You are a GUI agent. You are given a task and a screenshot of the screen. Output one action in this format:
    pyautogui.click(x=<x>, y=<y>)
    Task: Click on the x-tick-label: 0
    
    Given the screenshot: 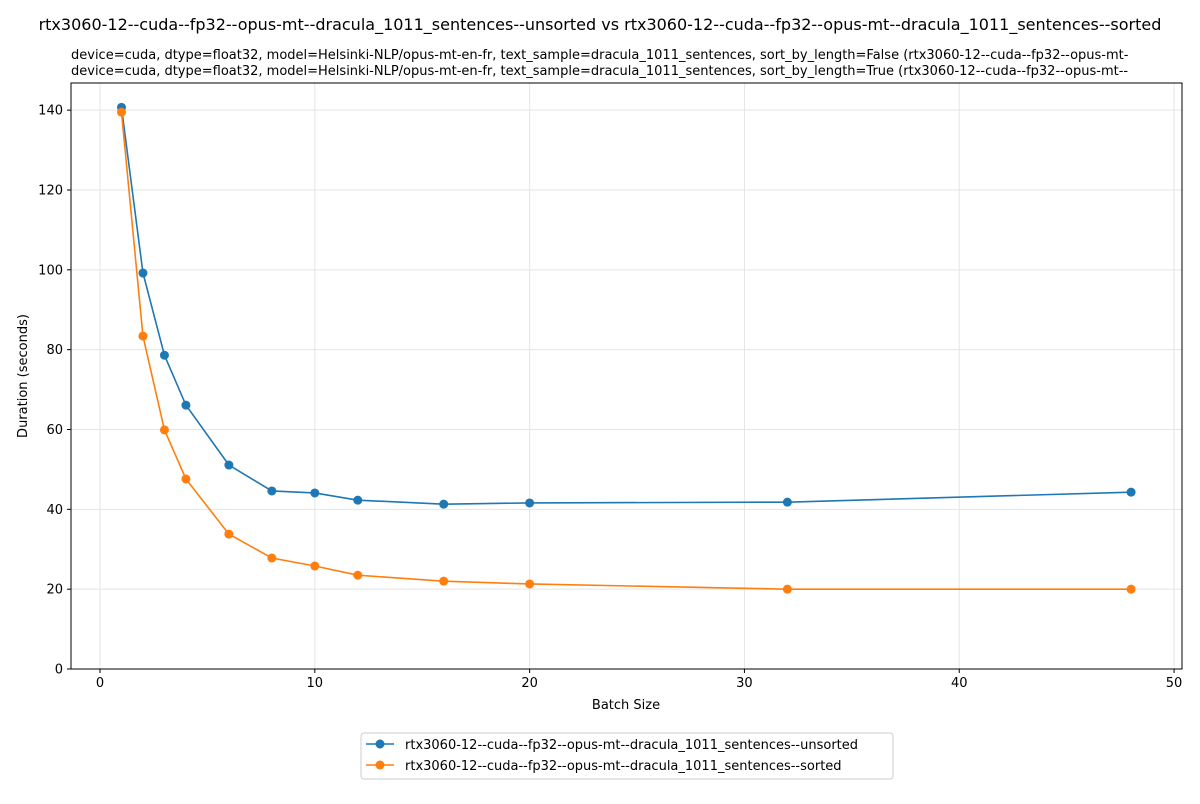 What is the action you would take?
    pyautogui.click(x=100, y=683)
    